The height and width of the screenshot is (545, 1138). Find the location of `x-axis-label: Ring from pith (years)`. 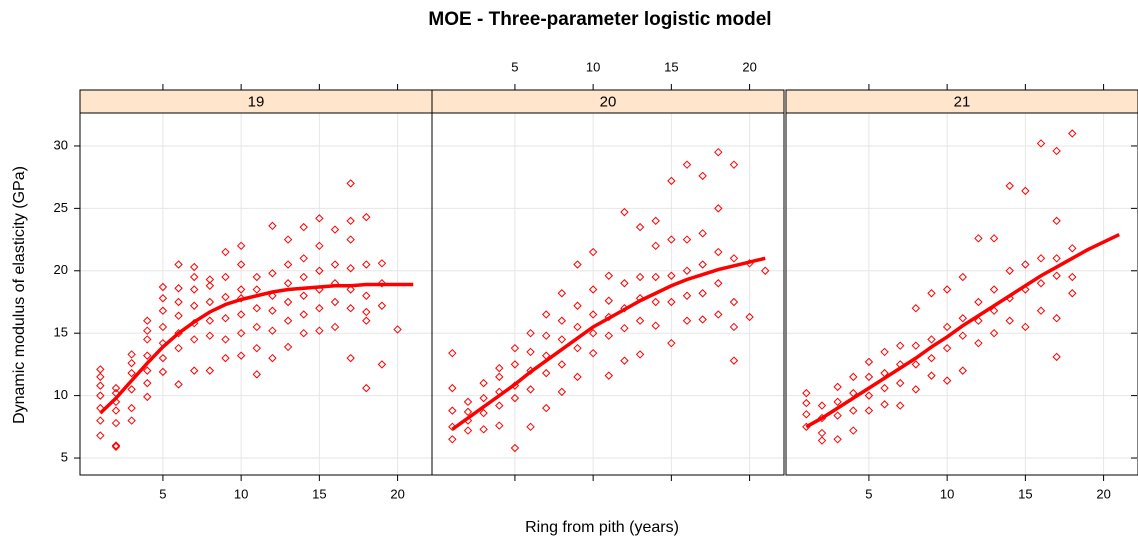

x-axis-label: Ring from pith (years) is located at coordinates (602, 527).